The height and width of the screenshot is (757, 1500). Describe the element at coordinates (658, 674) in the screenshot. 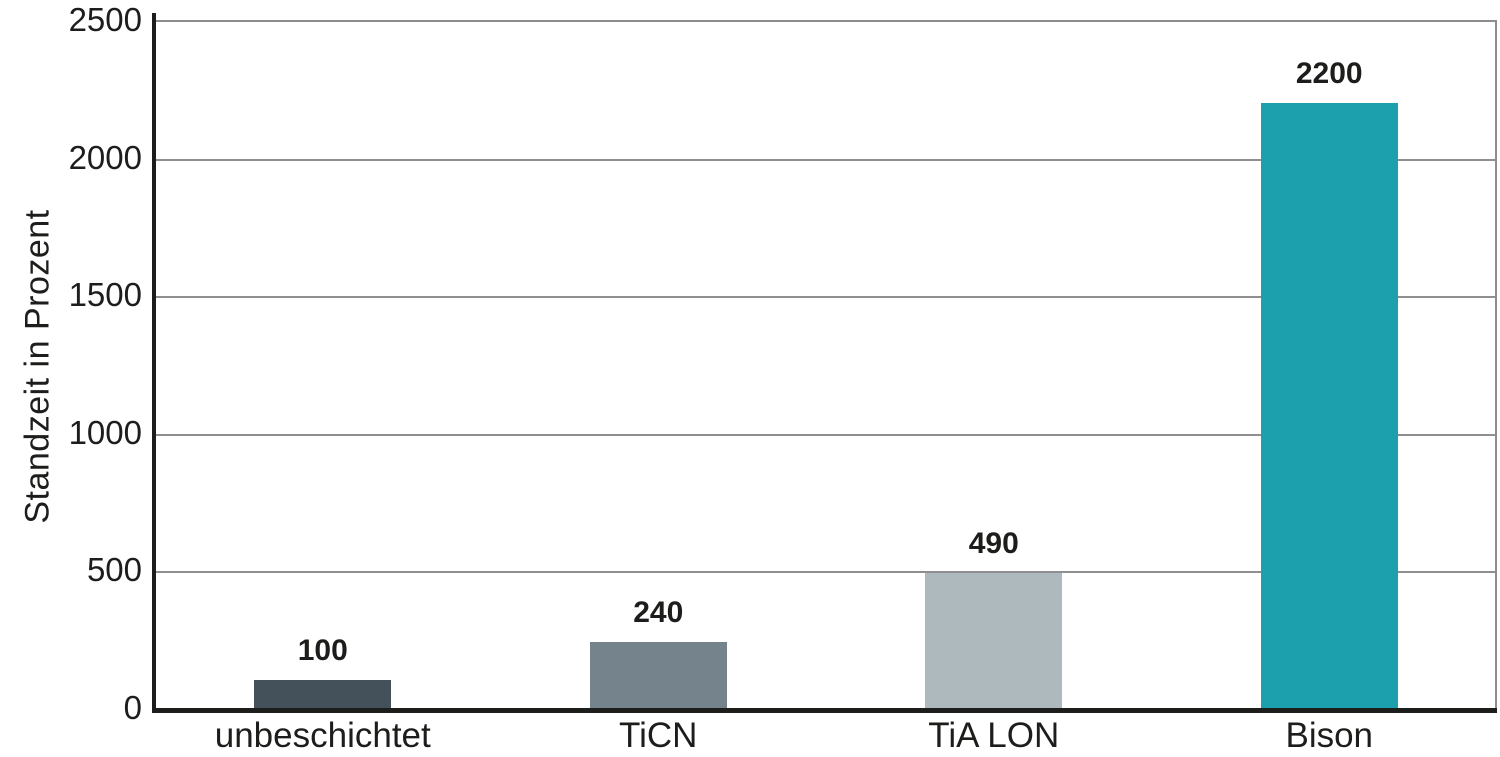

I see `bar-TiCN` at that location.